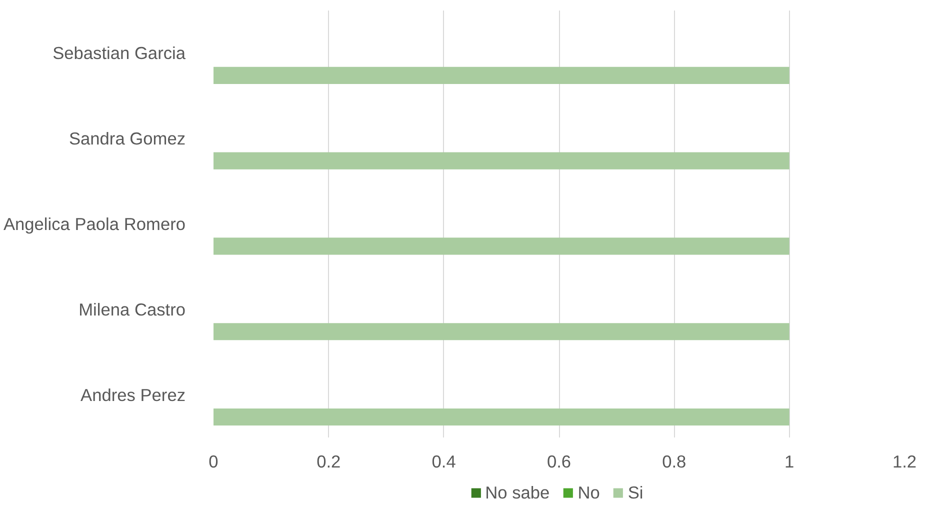 Image resolution: width=926 pixels, height=527 pixels. Describe the element at coordinates (133, 394) in the screenshot. I see `y-tick-label: Andres Perez` at that location.